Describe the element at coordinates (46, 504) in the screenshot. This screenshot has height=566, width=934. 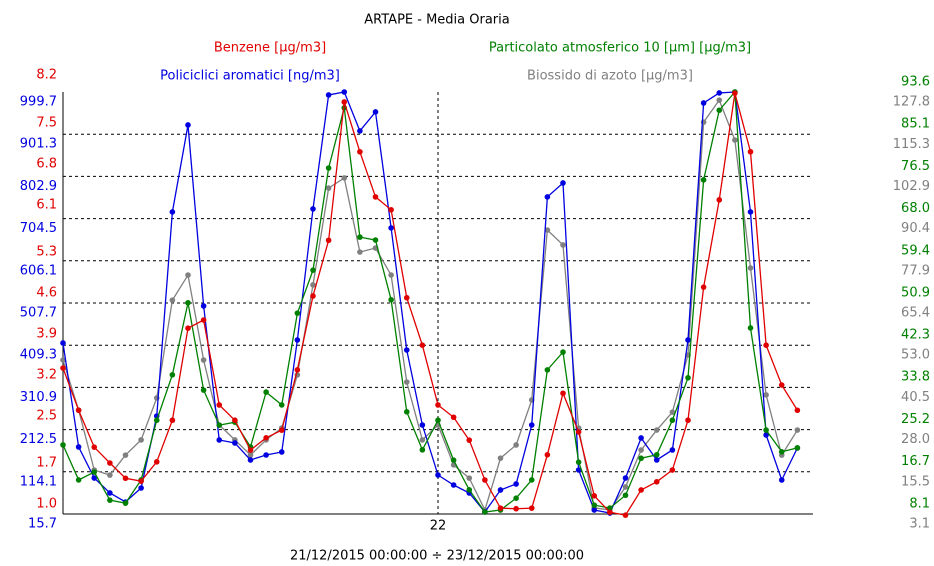
I see `y-tick-label: 1.0` at that location.